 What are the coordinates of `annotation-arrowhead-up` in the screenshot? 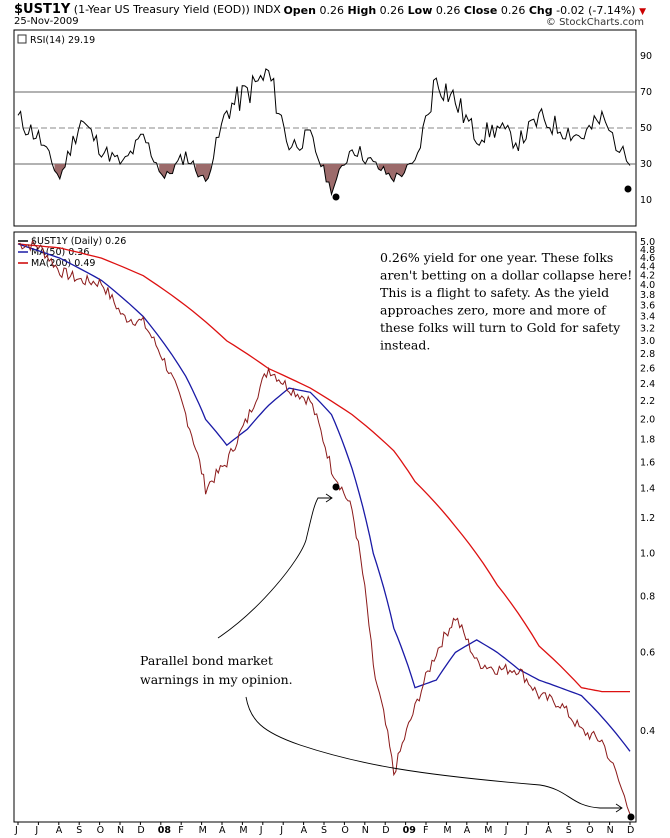 It's located at (329, 498).